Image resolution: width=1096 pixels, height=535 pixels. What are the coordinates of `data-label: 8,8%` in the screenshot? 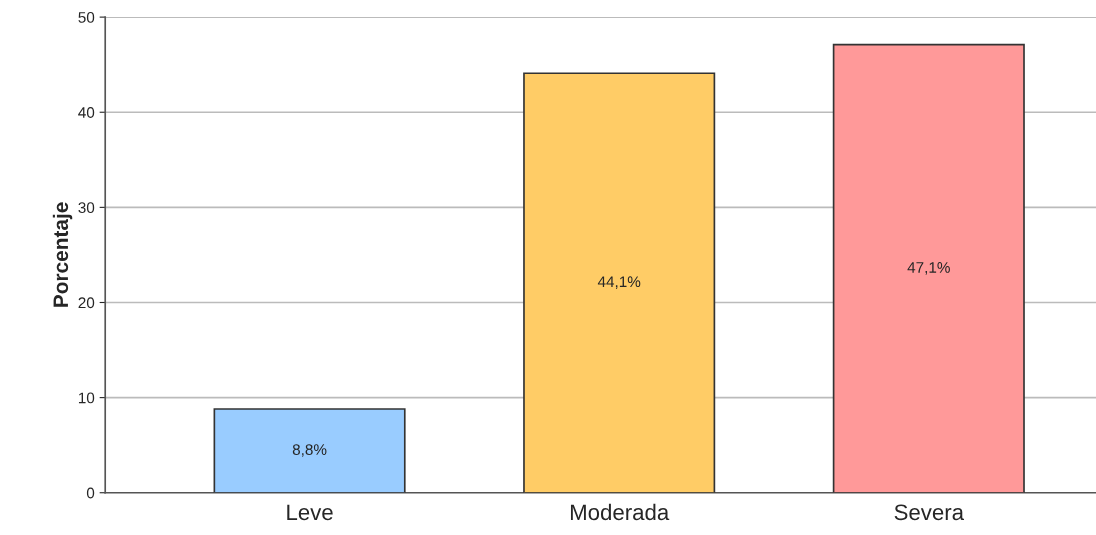 It's located at (309, 450).